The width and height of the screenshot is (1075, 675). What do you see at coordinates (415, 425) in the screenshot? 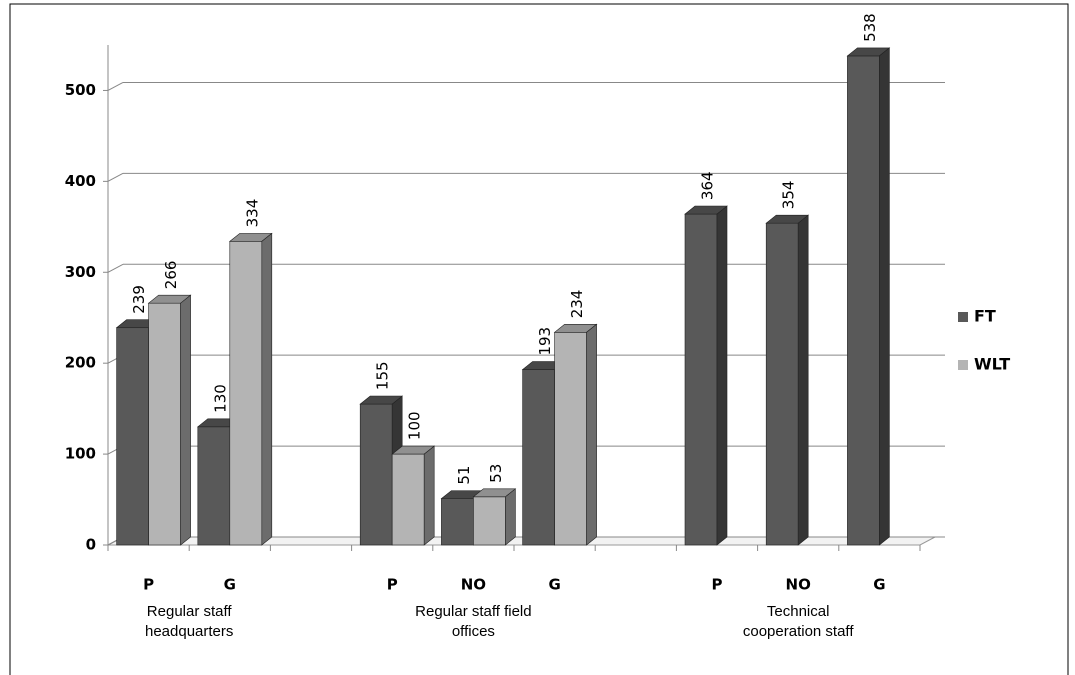
I see `value-label: 100` at bounding box center [415, 425].